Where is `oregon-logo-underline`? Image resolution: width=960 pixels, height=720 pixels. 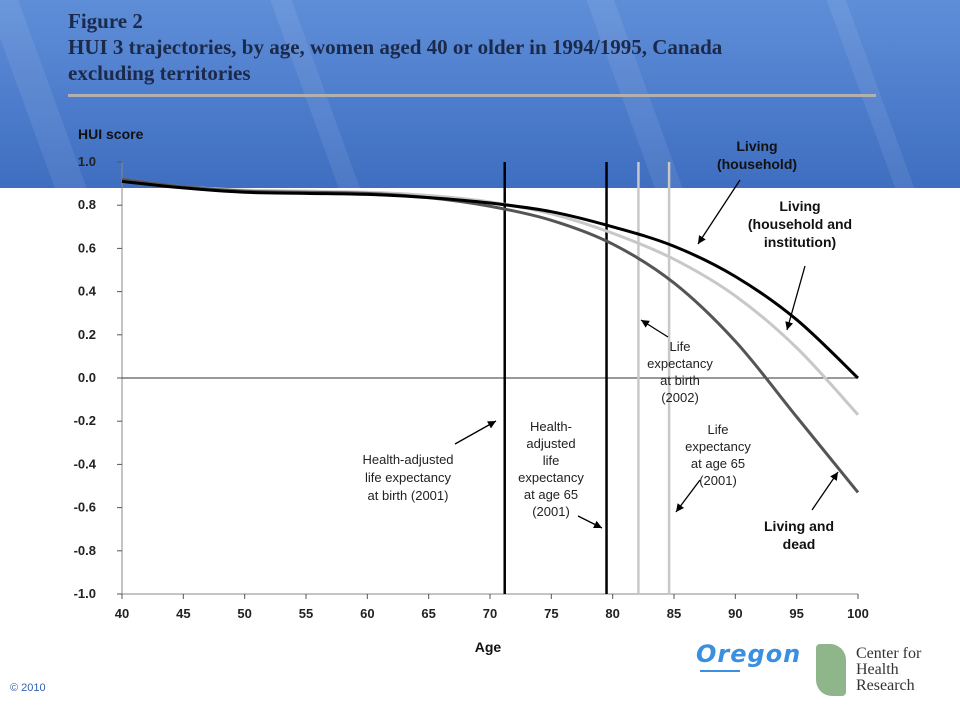
oregon-logo-underline is located at coordinates (720, 671).